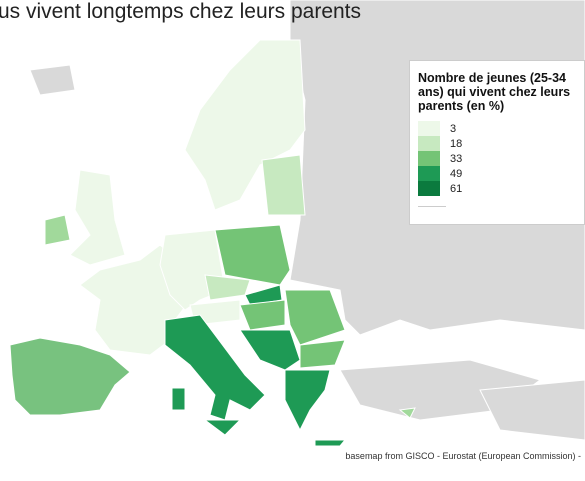  What do you see at coordinates (497, 173) in the screenshot?
I see `legend-item: 49` at bounding box center [497, 173].